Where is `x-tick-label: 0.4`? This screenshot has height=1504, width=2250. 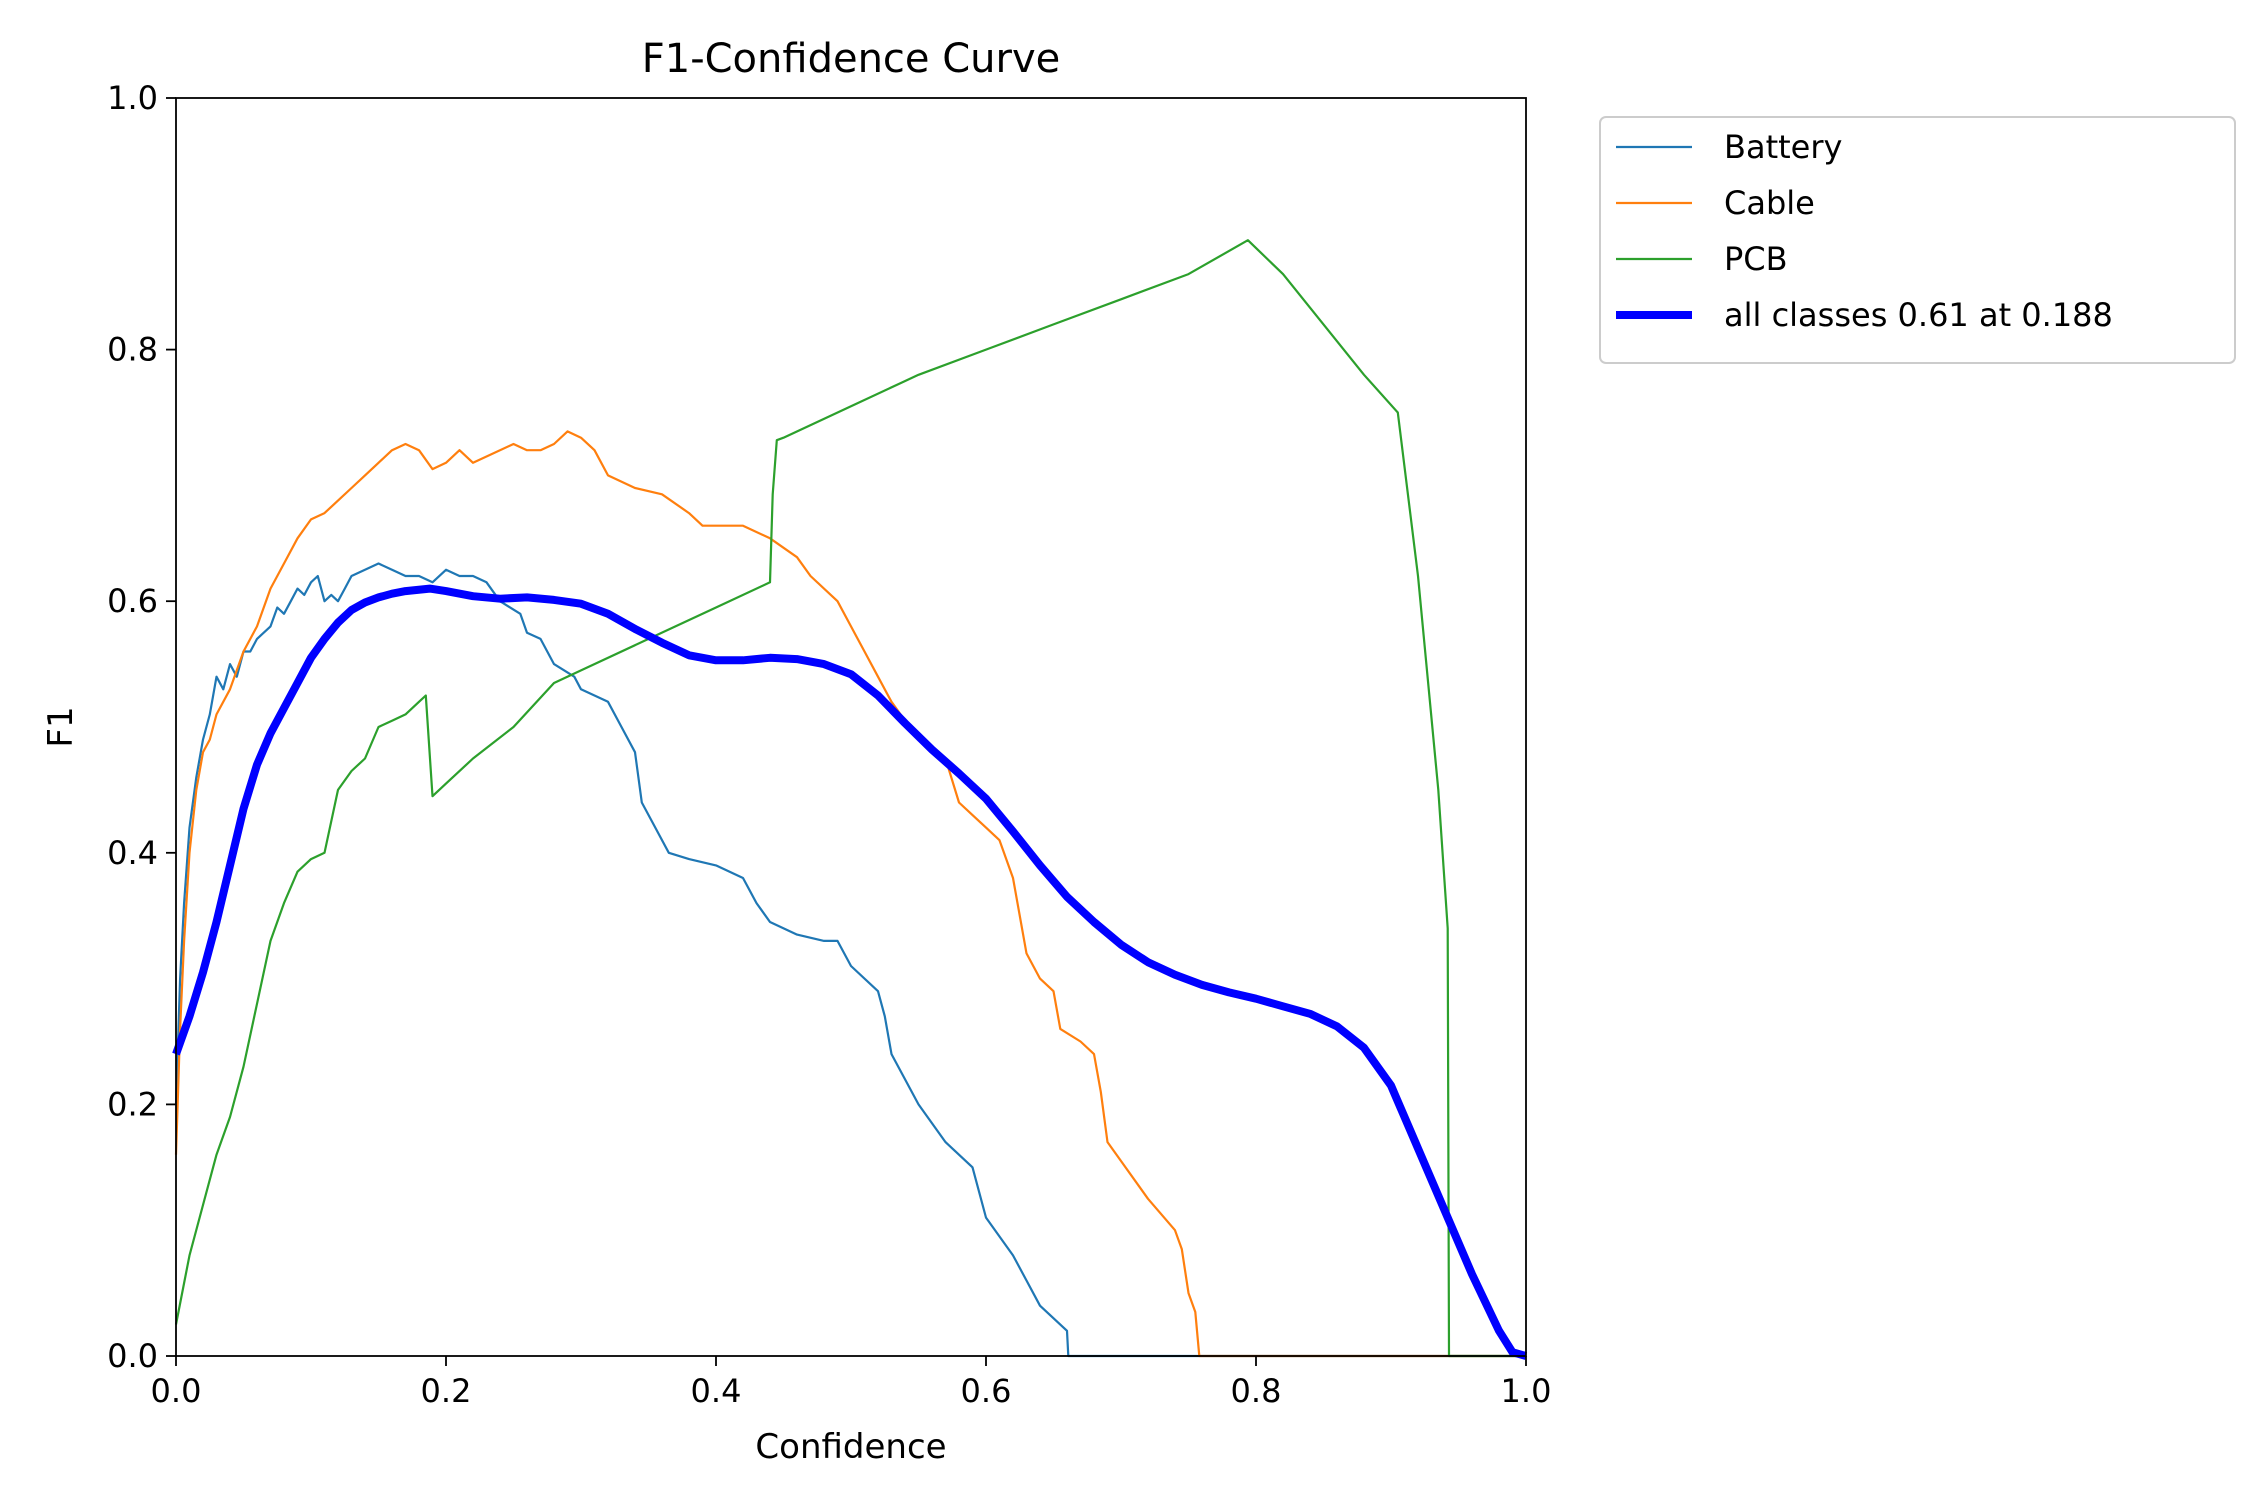
x-tick-label: 0.4 is located at coordinates (716, 1391).